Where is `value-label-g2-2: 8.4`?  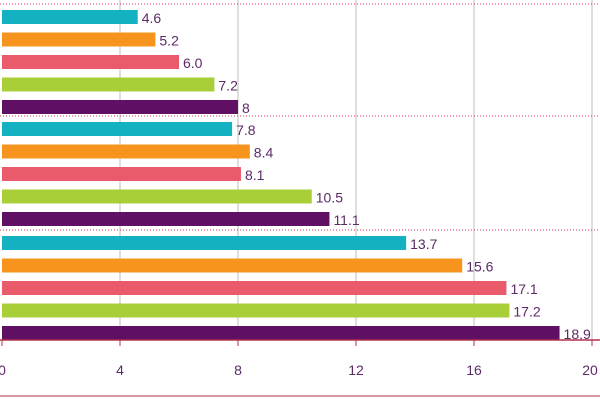 value-label-g2-2: 8.4 is located at coordinates (264, 153).